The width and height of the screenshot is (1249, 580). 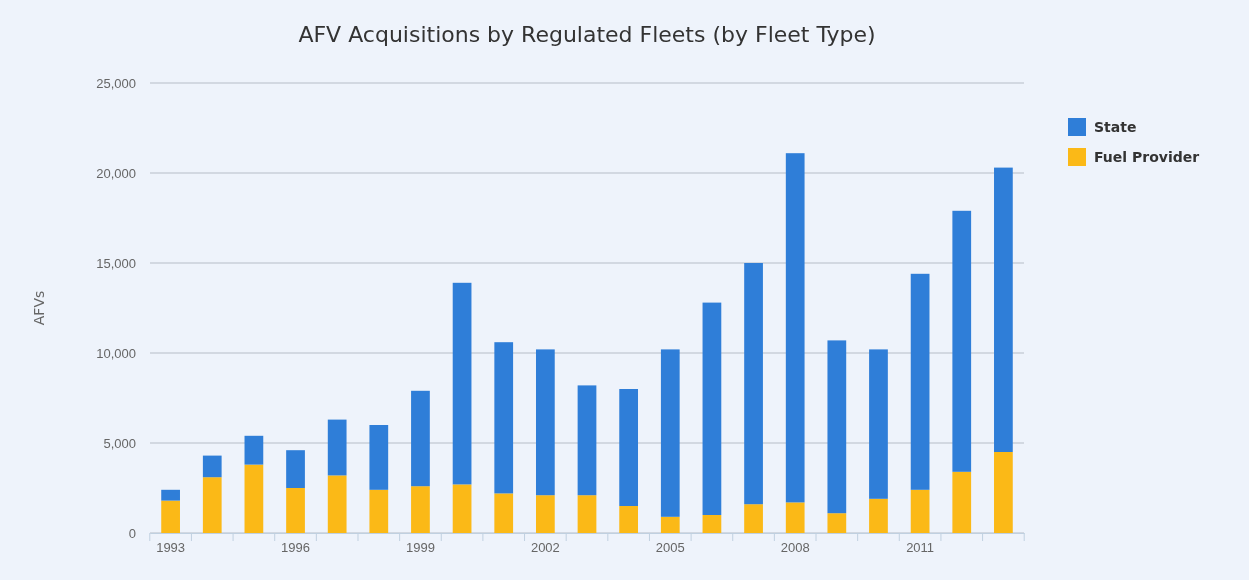 I want to click on x-tick-label: 1993, so click(x=171, y=548).